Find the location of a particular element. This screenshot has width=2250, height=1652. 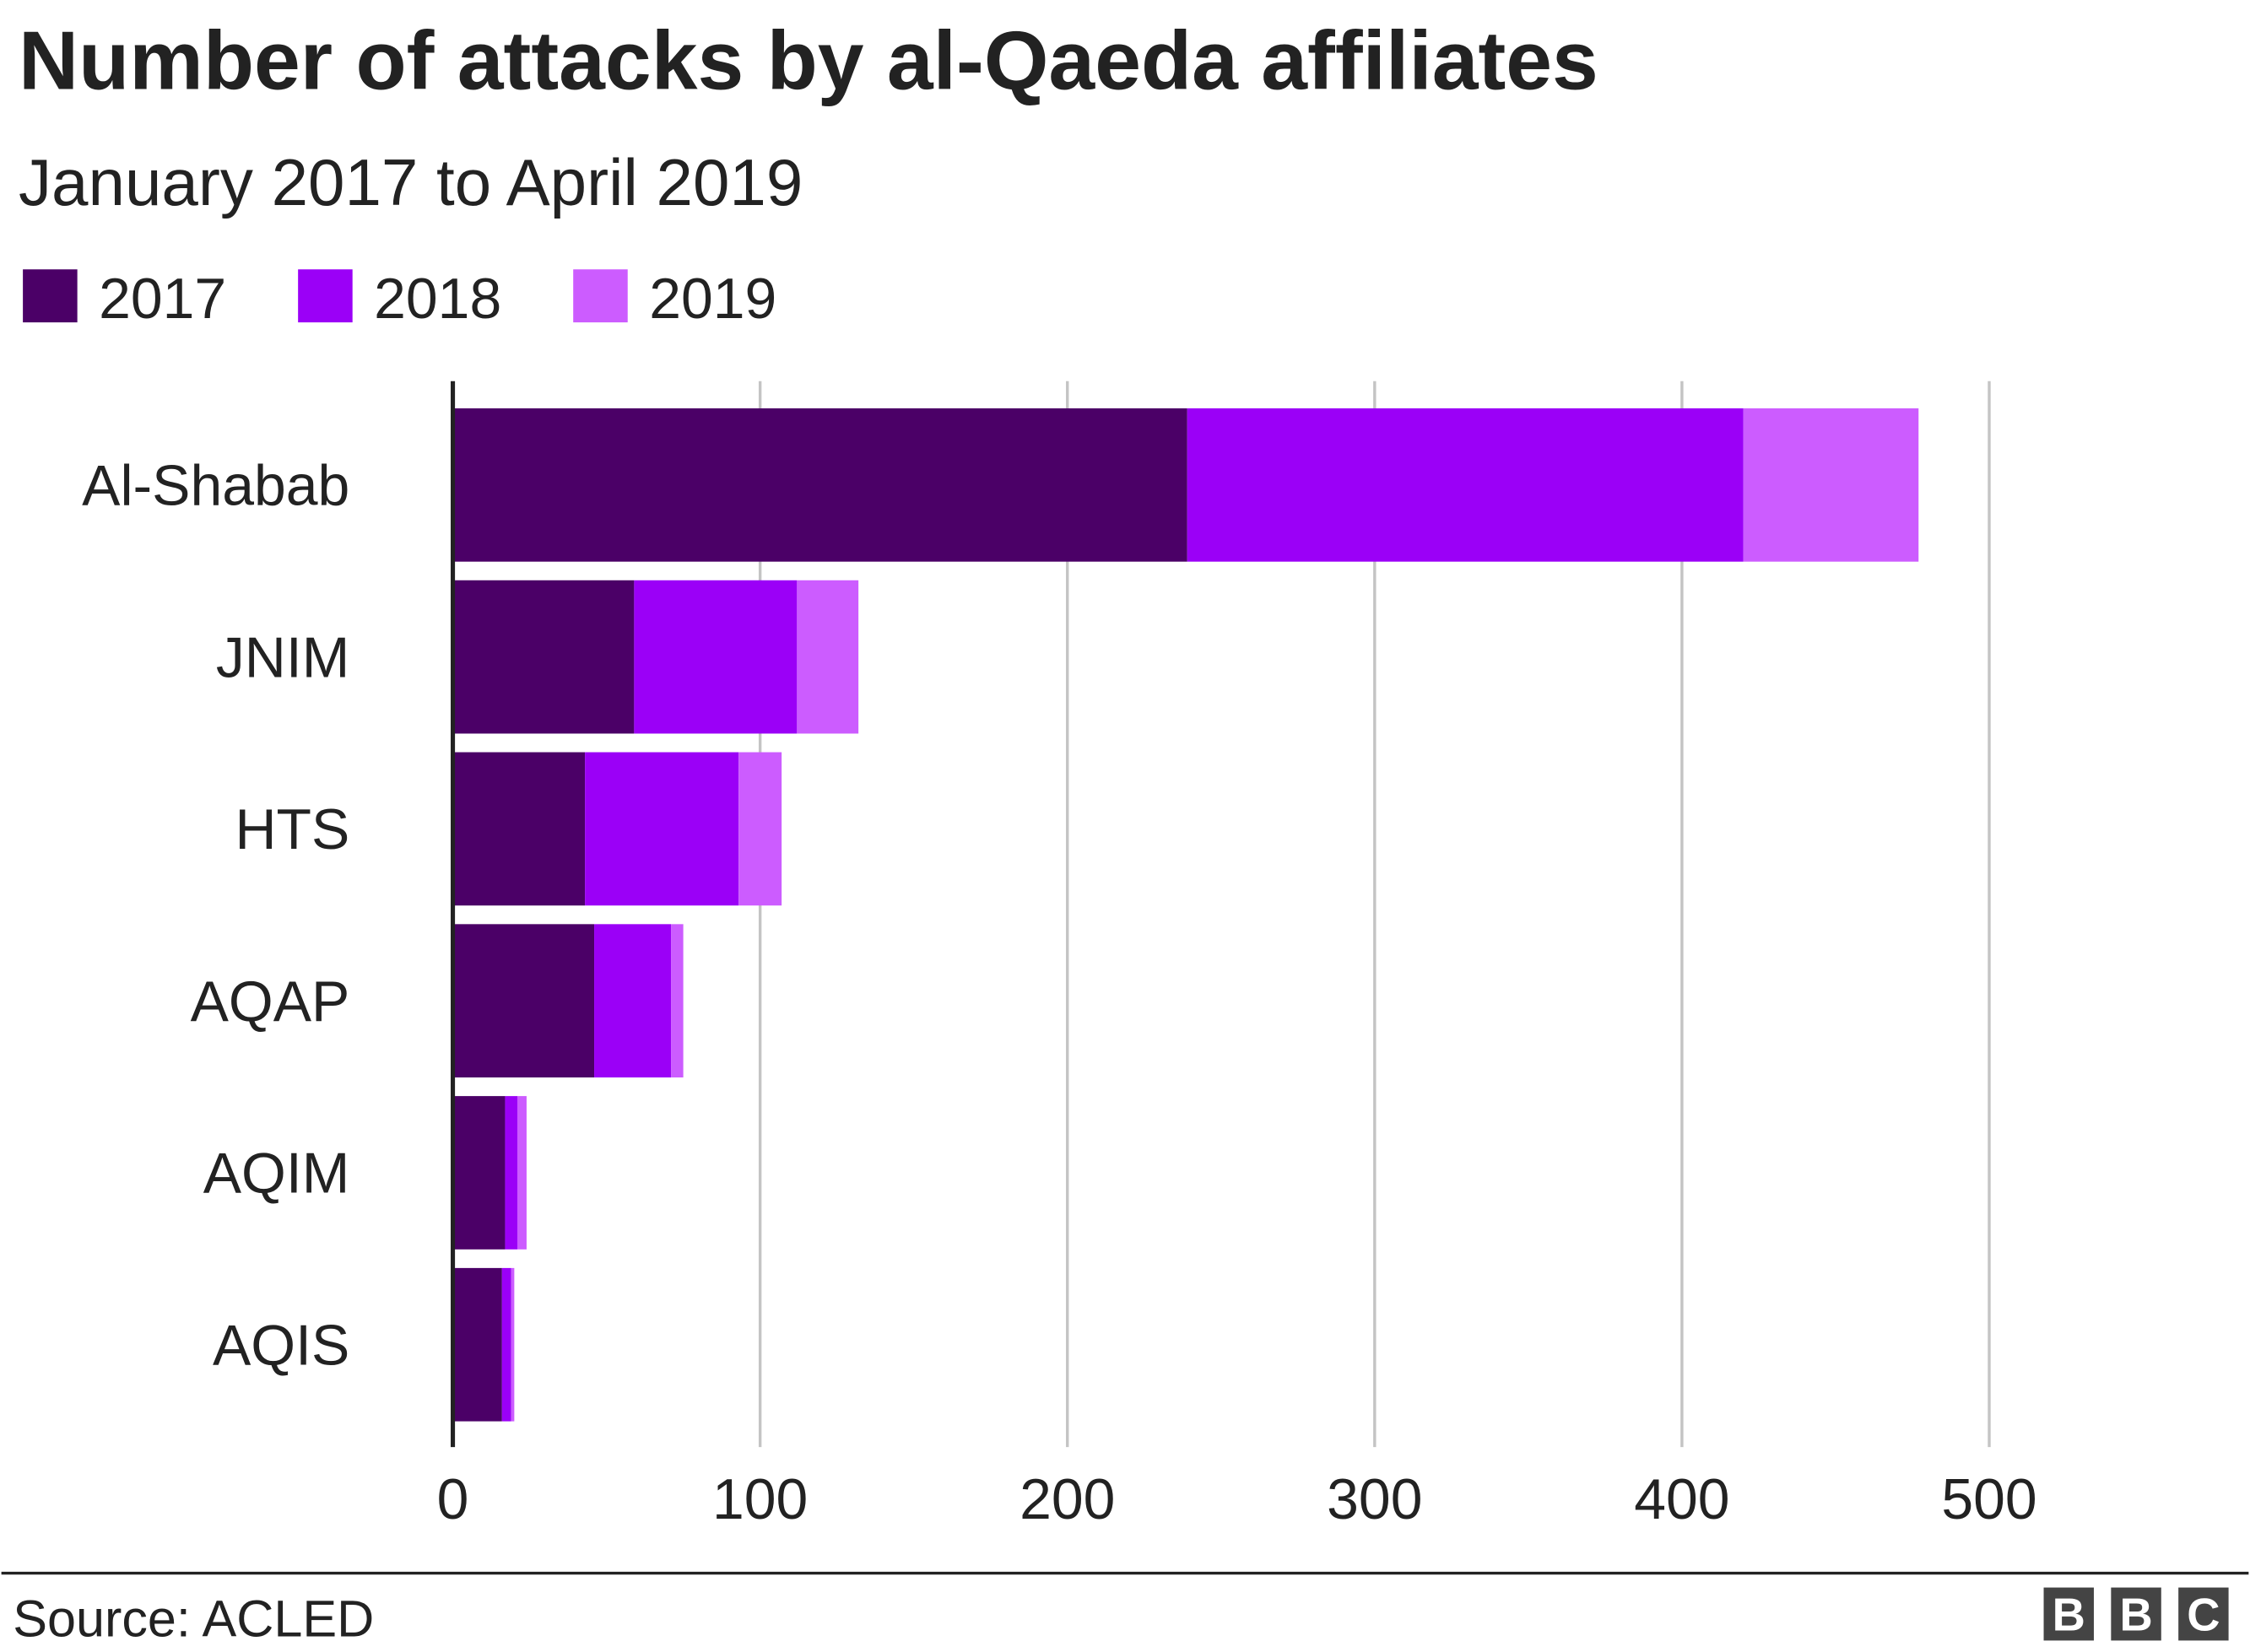

legend-label-2017: 2017 is located at coordinates (162, 299).